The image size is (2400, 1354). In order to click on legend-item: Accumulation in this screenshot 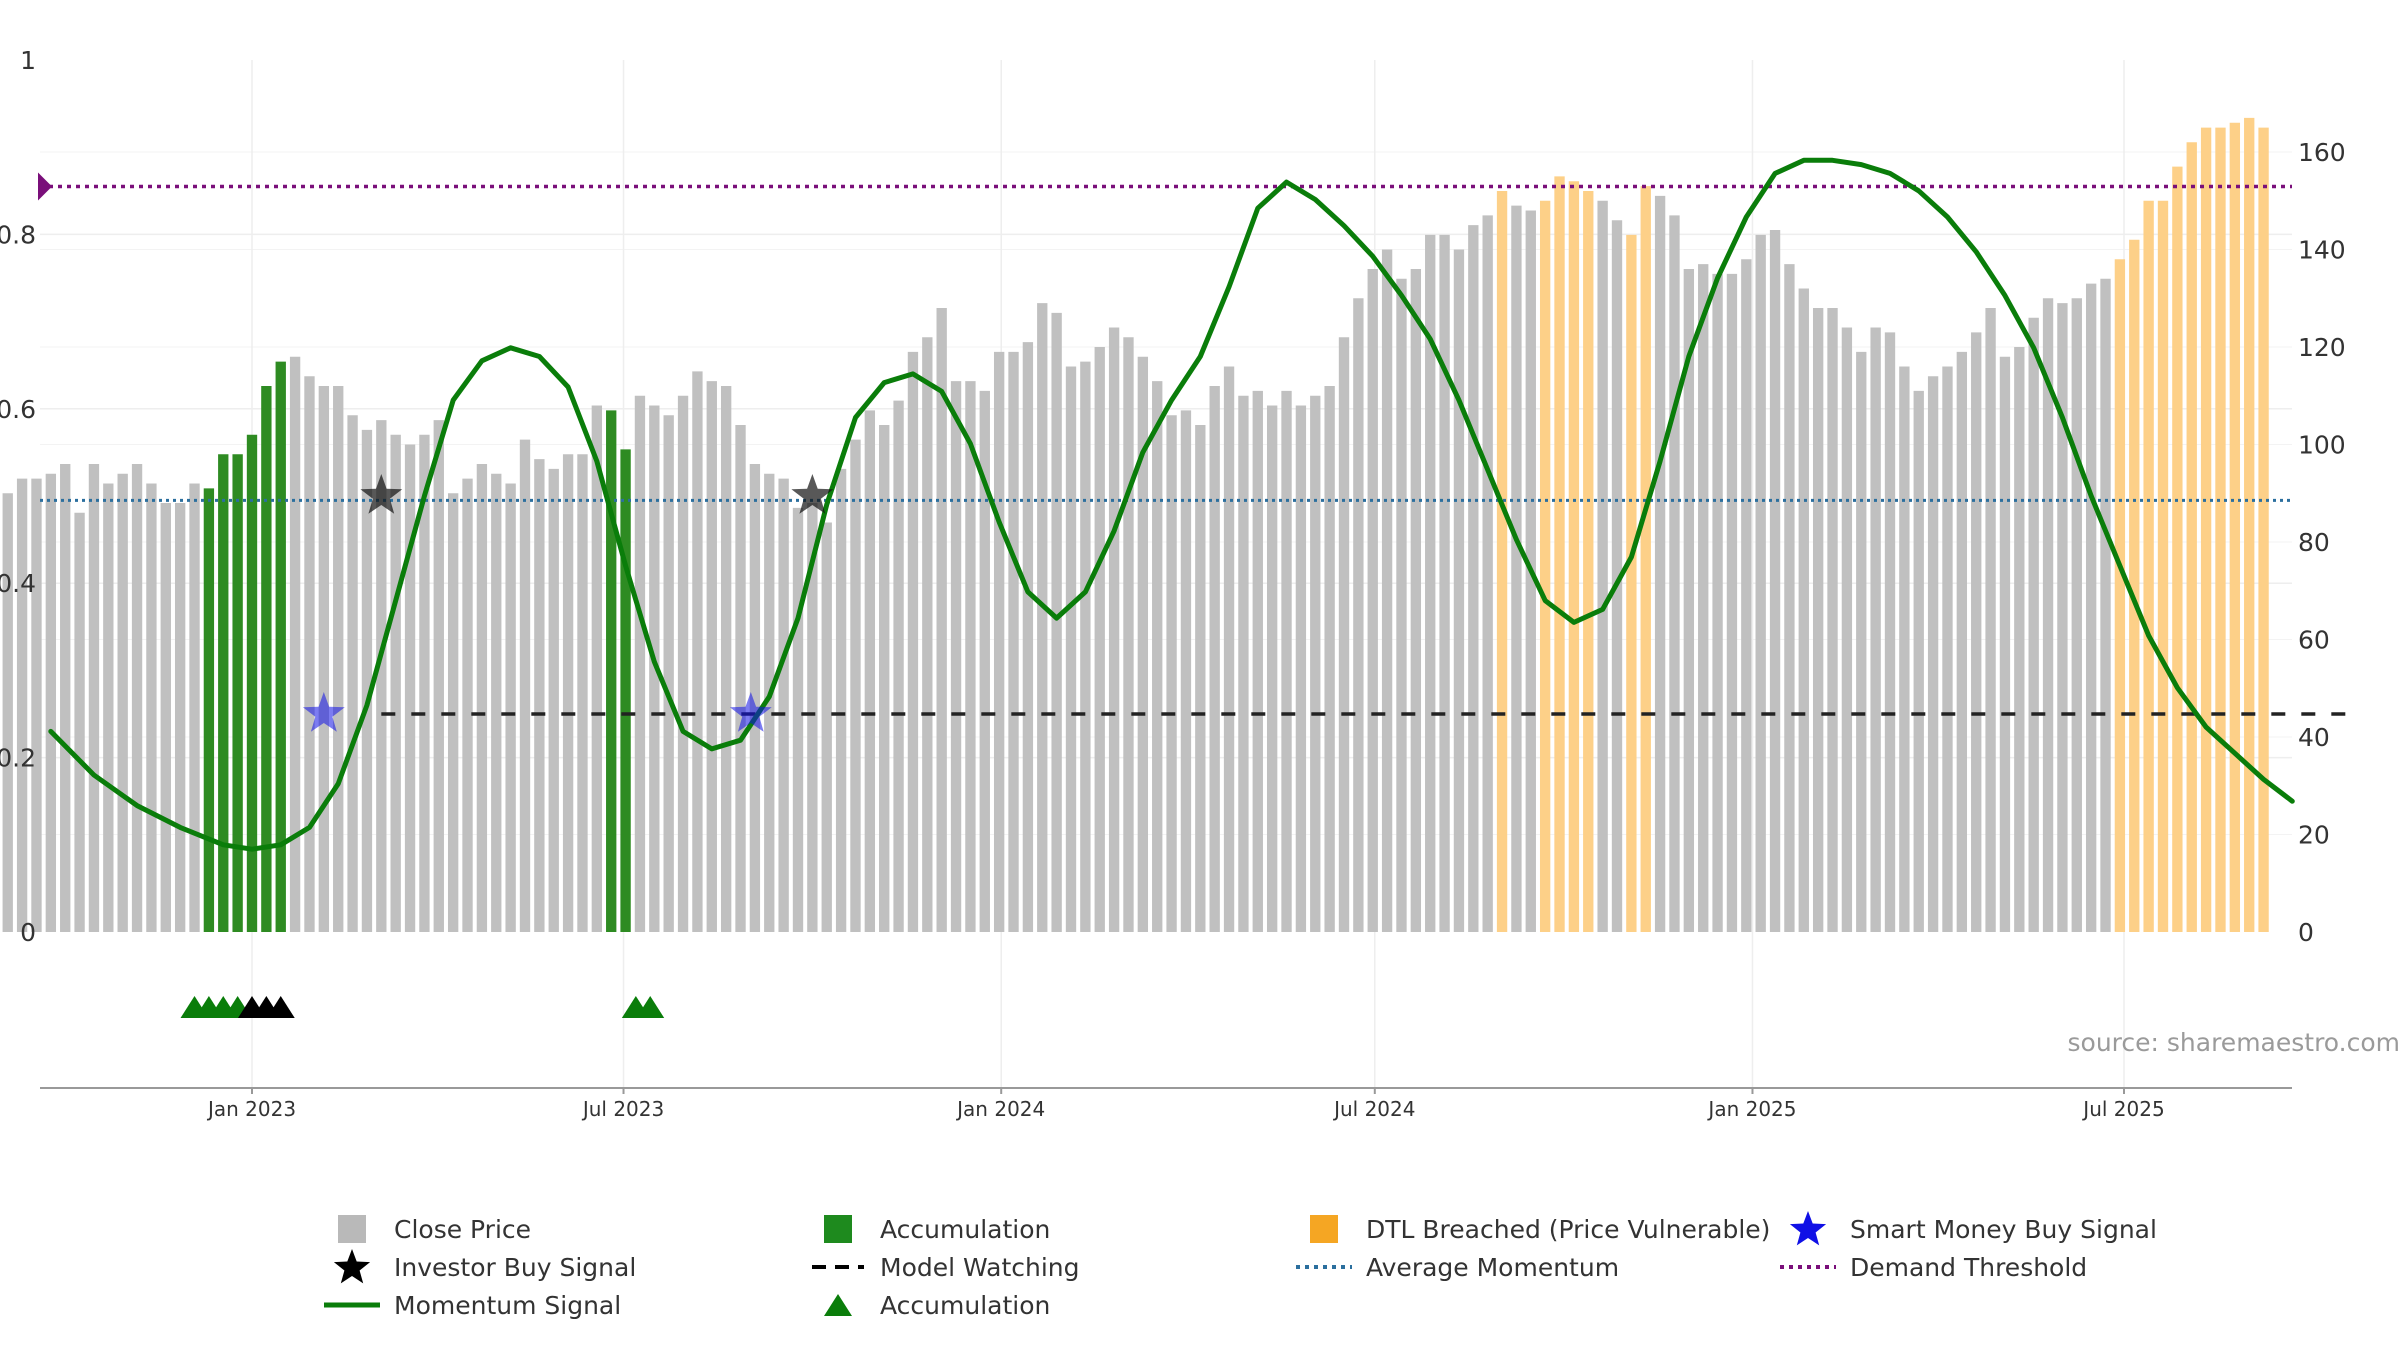, I will do `click(929, 1229)`.